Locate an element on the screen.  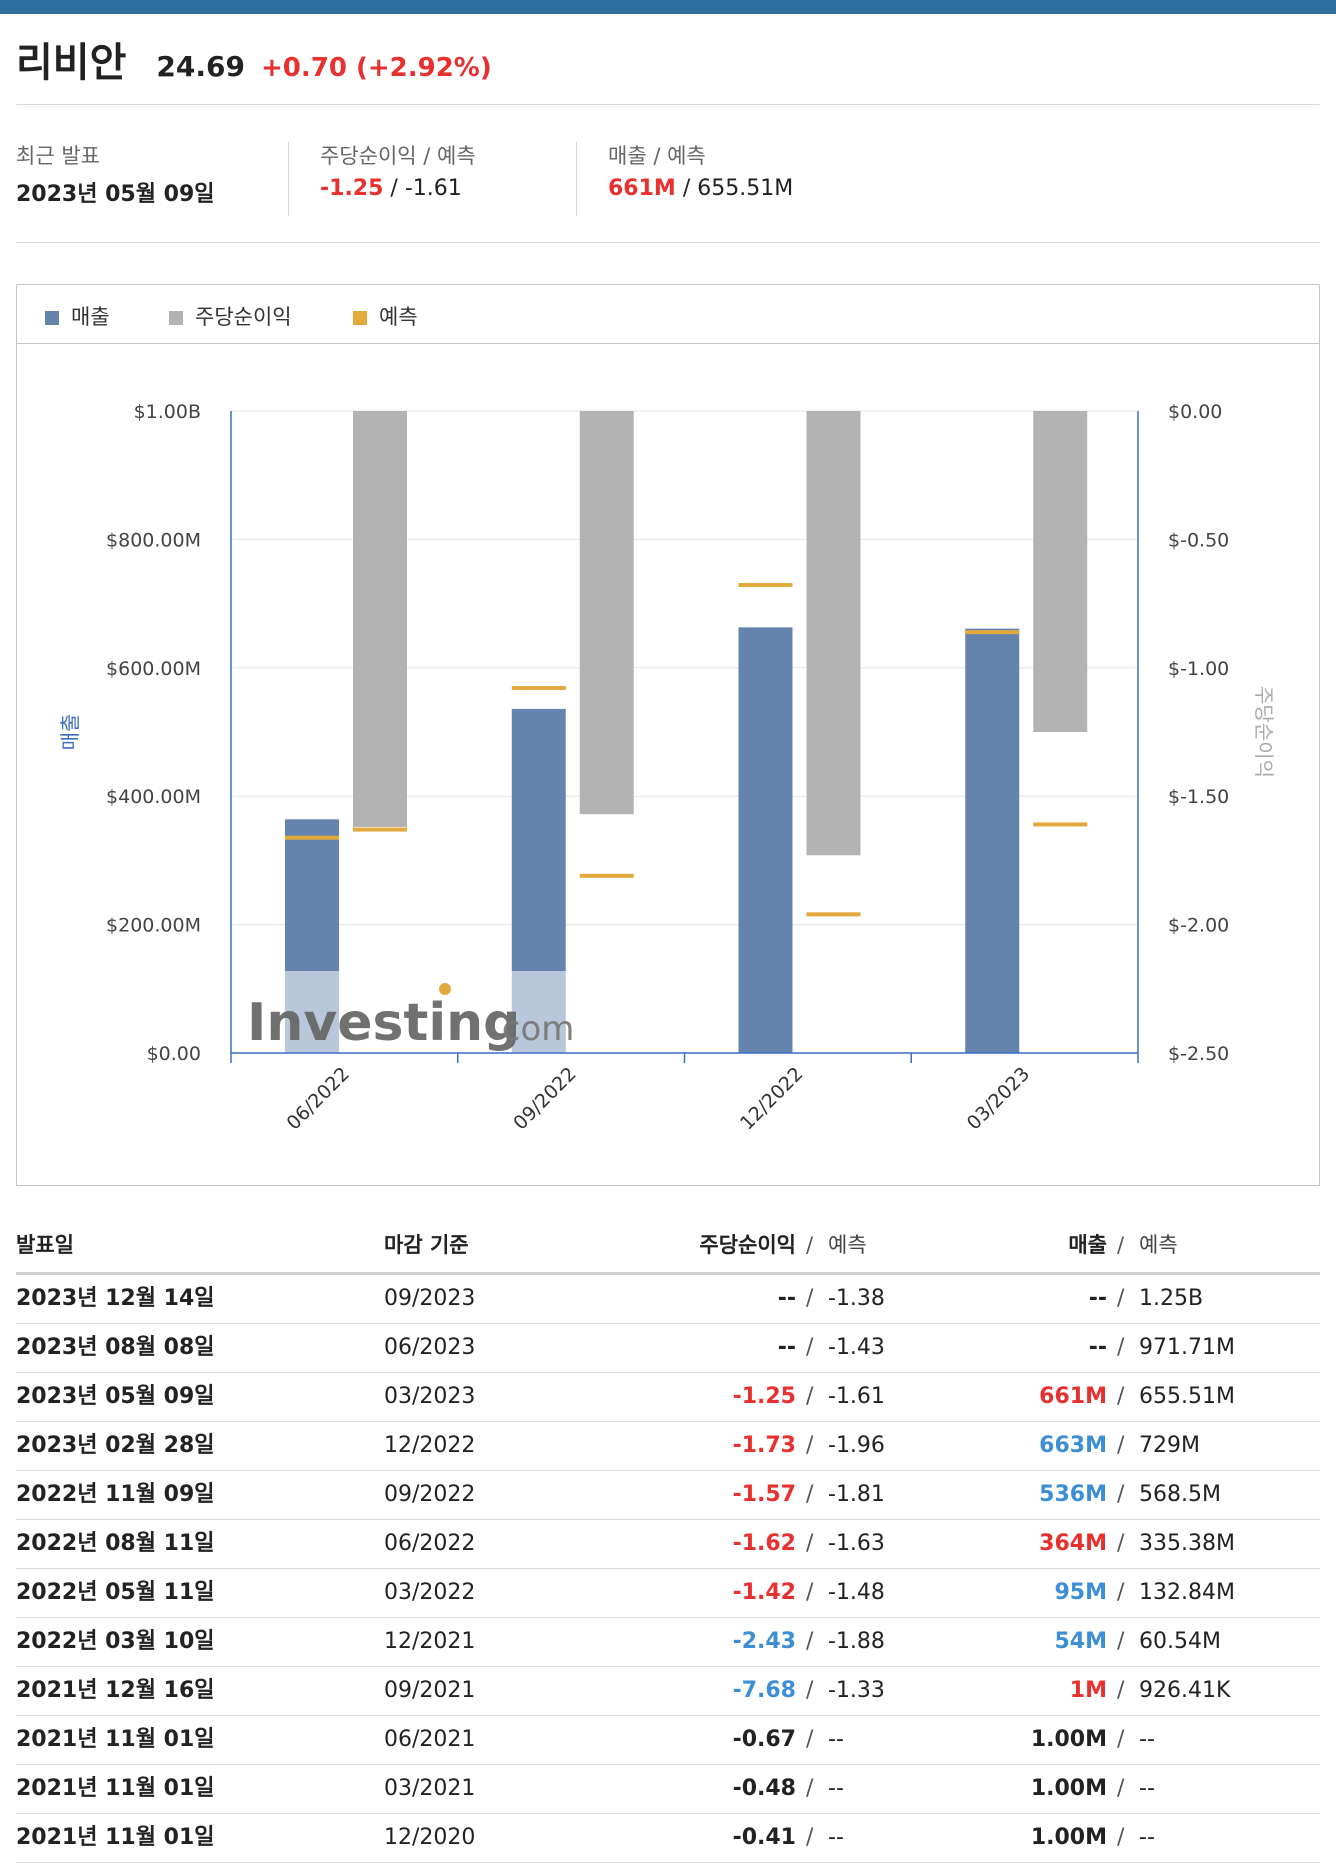
latest-label: 최근 발표 is located at coordinates (58, 156).